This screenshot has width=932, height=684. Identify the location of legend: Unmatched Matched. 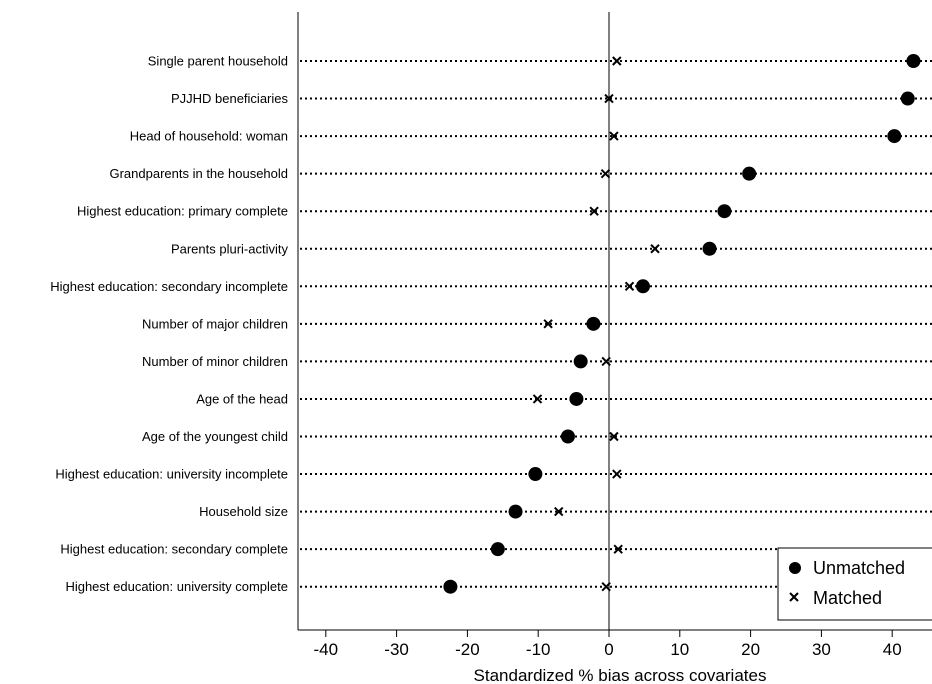
(854, 584).